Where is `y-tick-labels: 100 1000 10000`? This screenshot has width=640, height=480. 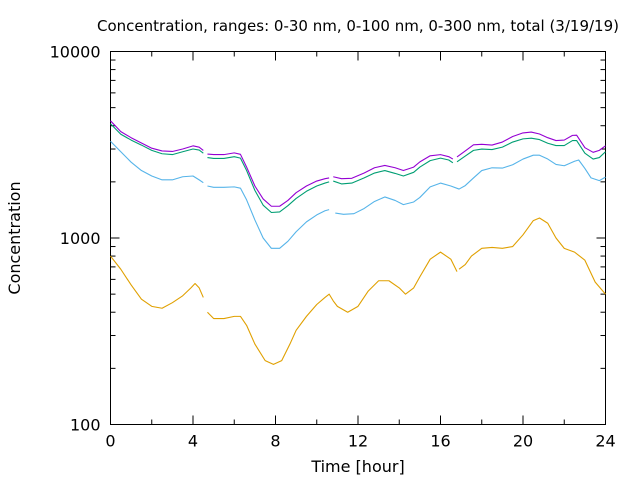 y-tick-labels: 100 1000 10000 is located at coordinates (75, 239).